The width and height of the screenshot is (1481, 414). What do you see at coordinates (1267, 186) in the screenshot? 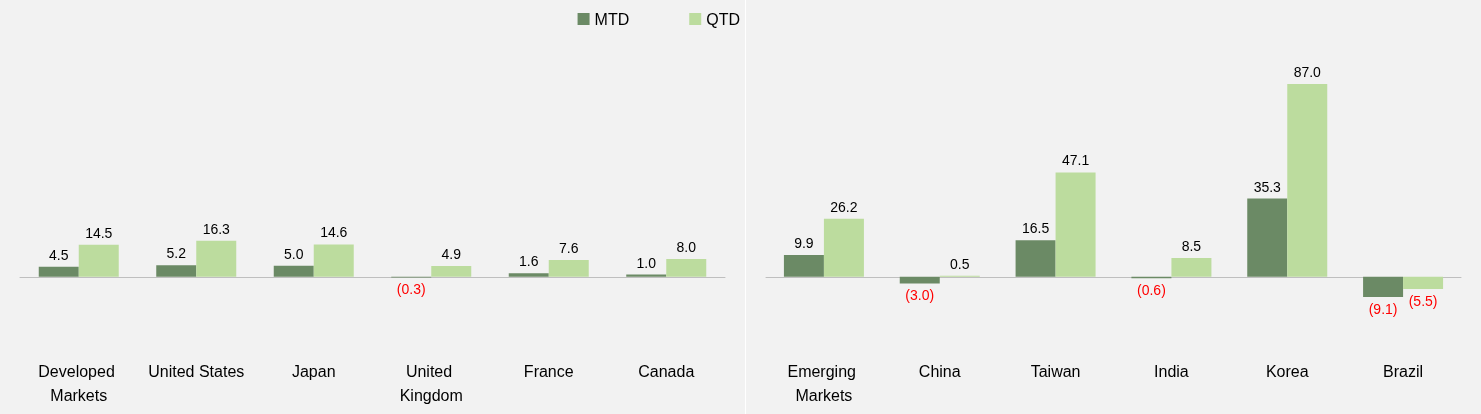
I see `data-label: 35.3` at bounding box center [1267, 186].